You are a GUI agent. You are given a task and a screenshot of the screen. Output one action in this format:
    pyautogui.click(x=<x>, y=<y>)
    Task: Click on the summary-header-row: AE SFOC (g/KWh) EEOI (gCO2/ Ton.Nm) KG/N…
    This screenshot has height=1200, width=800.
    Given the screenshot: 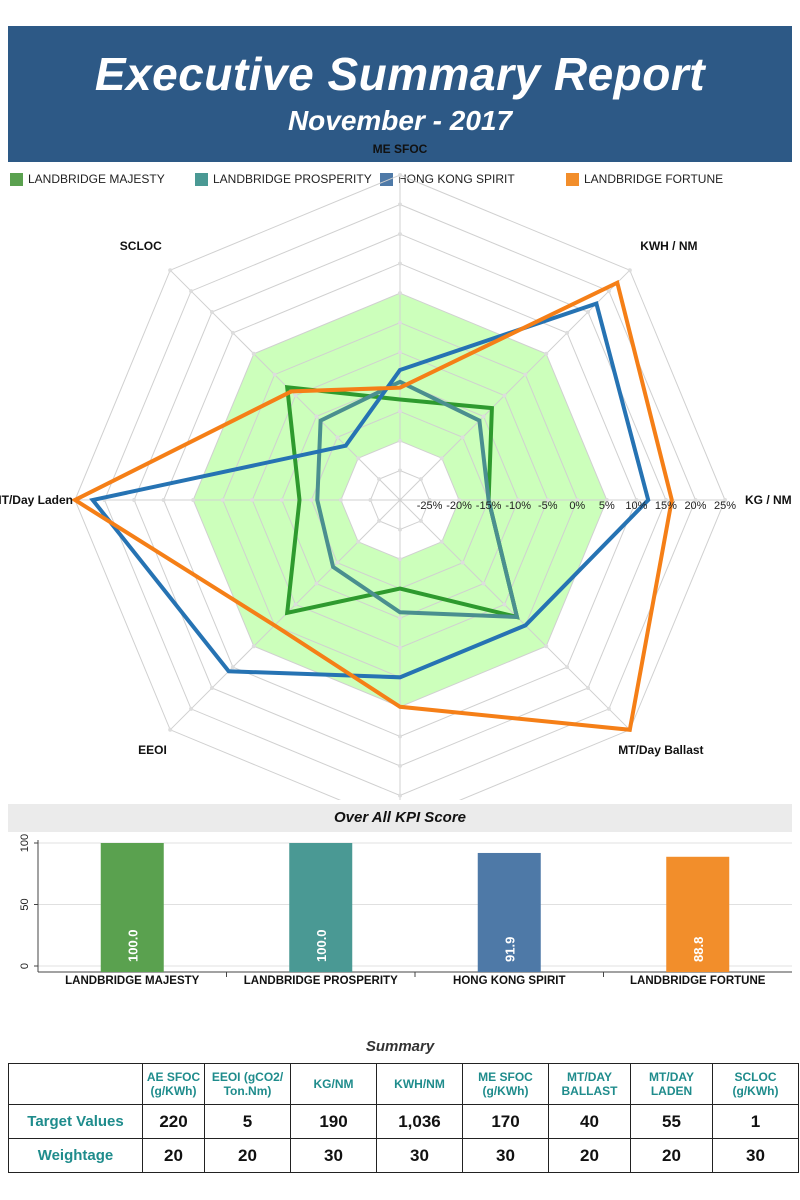 What is the action you would take?
    pyautogui.click(x=403, y=1084)
    